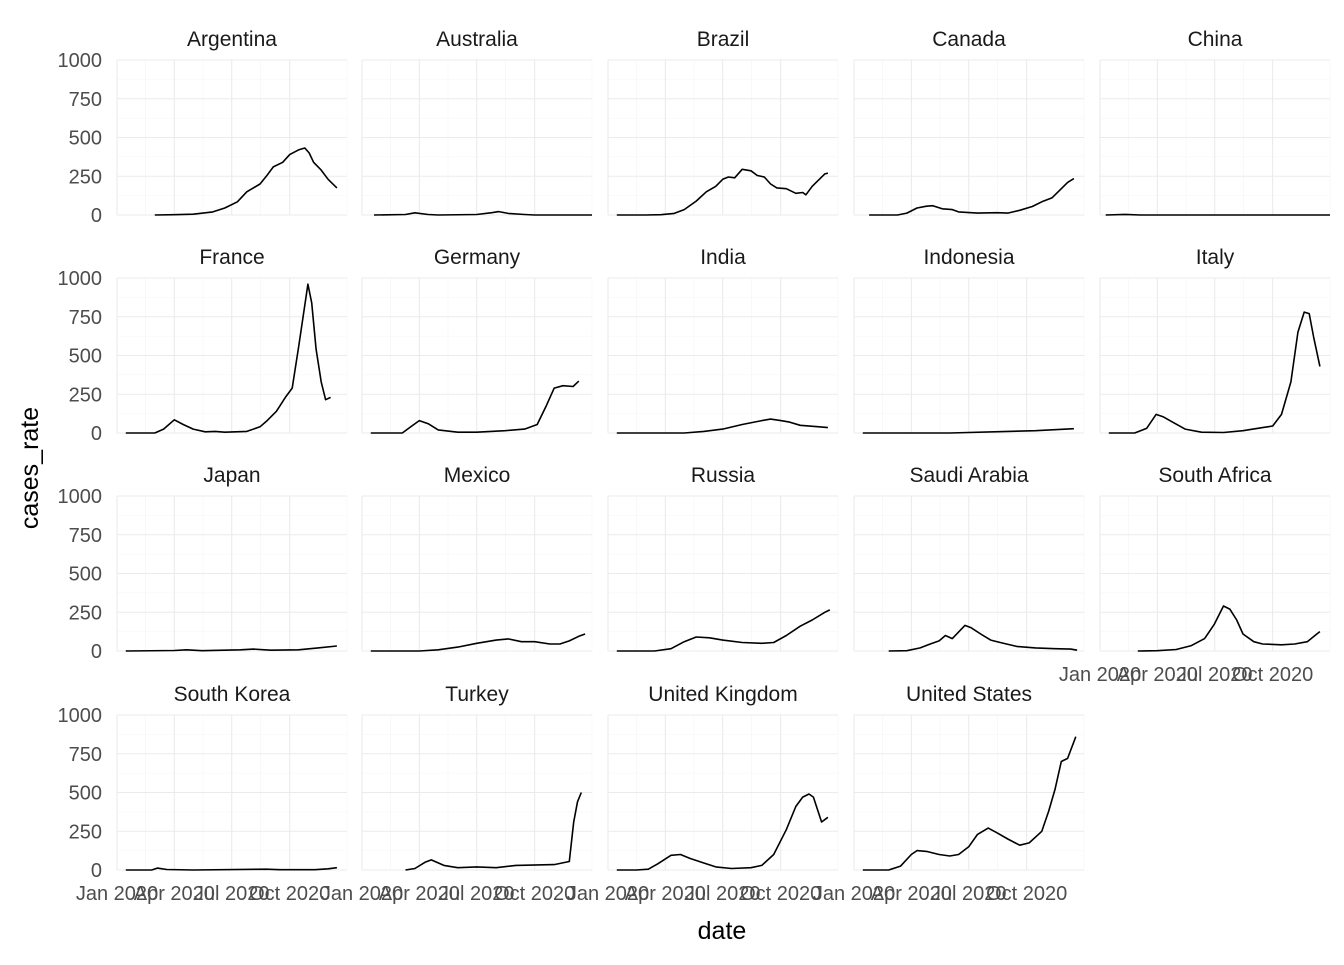 The height and width of the screenshot is (965, 1344). I want to click on panel-germany: Germany, so click(477, 340).